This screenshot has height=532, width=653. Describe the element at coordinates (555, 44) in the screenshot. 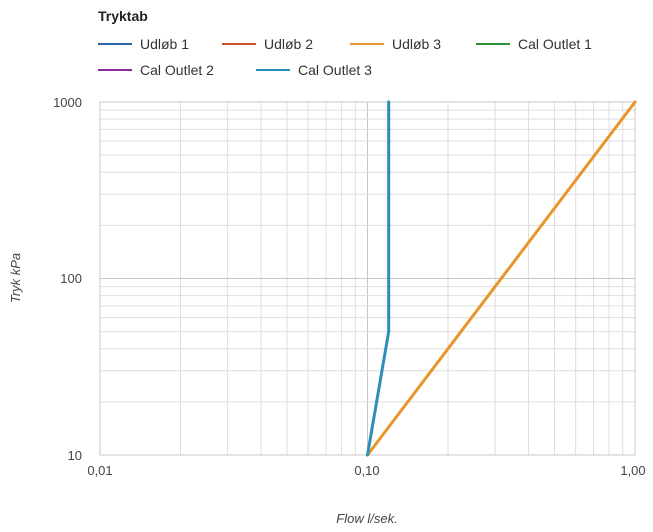

I see `legend-label-cal-outlet-1: Cal Outlet 1` at that location.